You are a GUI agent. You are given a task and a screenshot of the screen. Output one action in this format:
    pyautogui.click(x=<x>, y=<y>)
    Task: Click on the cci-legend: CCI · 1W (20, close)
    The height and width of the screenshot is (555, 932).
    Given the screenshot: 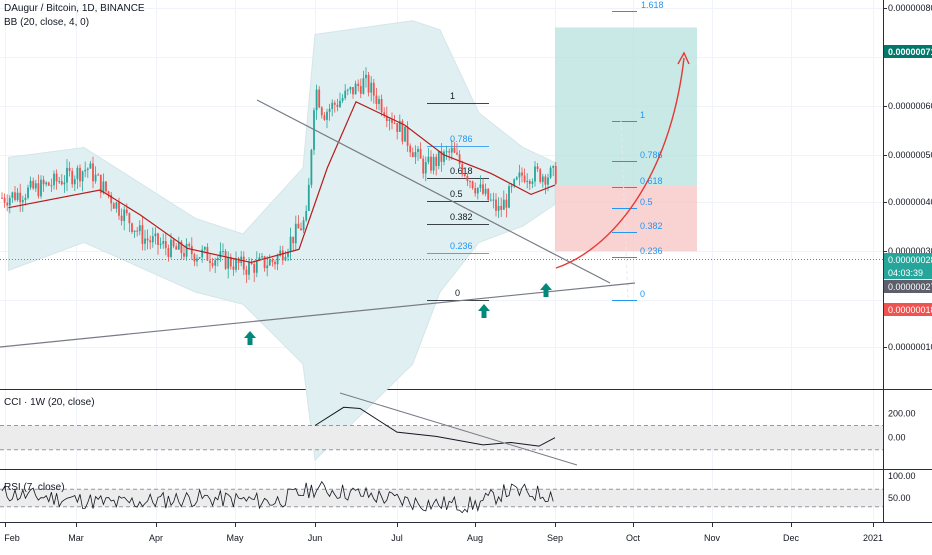 What is the action you would take?
    pyautogui.click(x=49, y=402)
    